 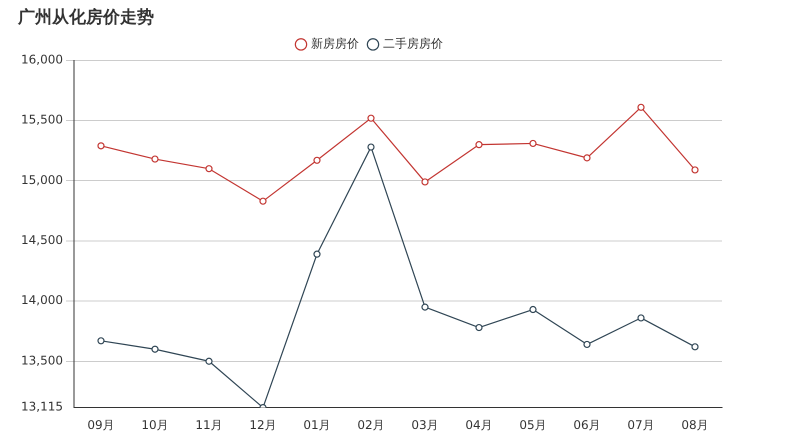 What do you see at coordinates (41, 300) in the screenshot?
I see `y-tick-label: 14,000` at bounding box center [41, 300].